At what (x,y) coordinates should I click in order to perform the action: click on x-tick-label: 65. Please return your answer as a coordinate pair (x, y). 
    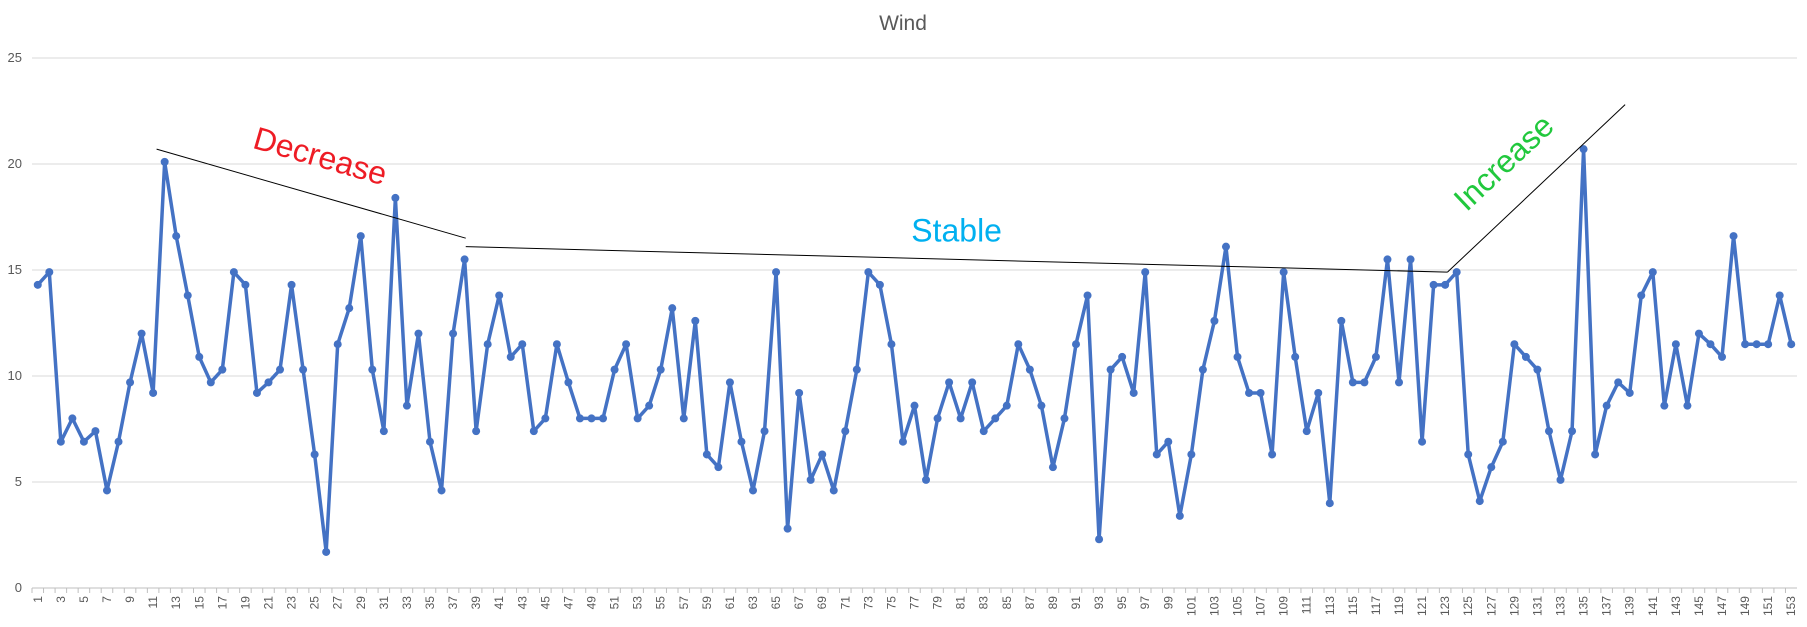
    Looking at the image, I should click on (776, 603).